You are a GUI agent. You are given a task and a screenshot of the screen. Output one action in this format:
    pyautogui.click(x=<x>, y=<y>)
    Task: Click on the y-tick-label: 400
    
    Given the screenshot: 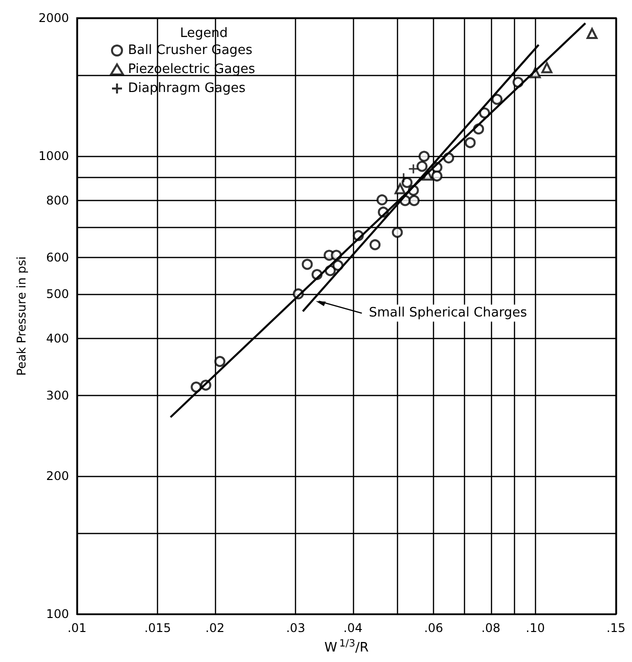 What is the action you would take?
    pyautogui.click(x=57, y=338)
    